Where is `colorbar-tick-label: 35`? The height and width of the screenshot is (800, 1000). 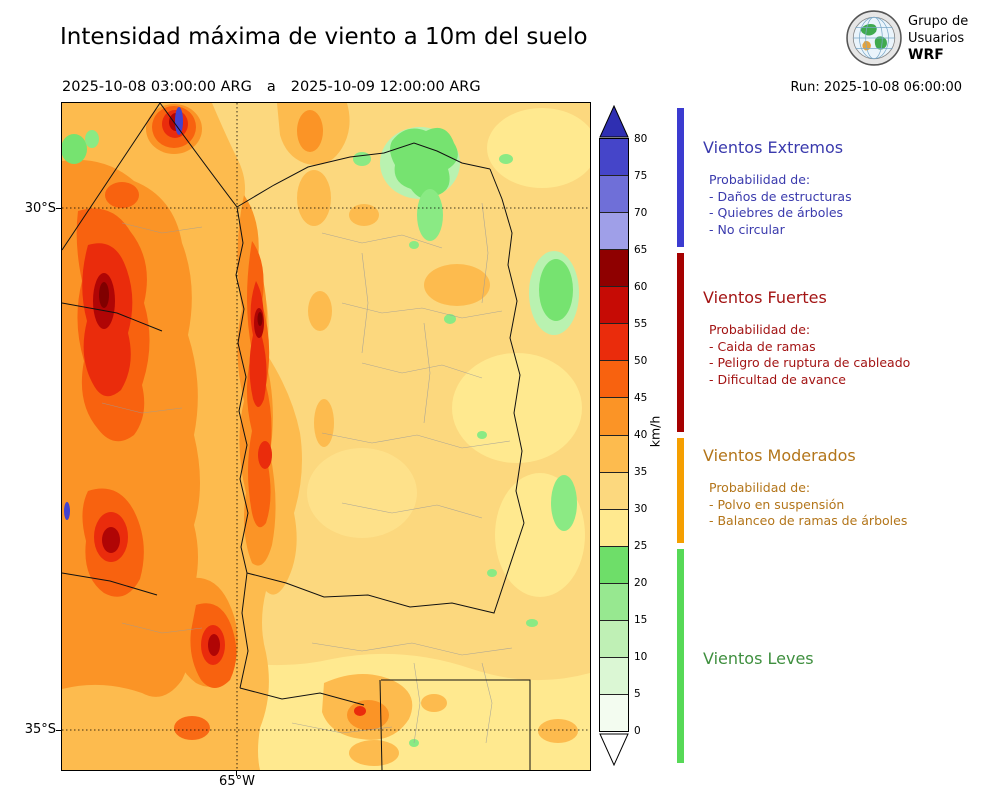
colorbar-tick-label: 35 is located at coordinates (641, 472).